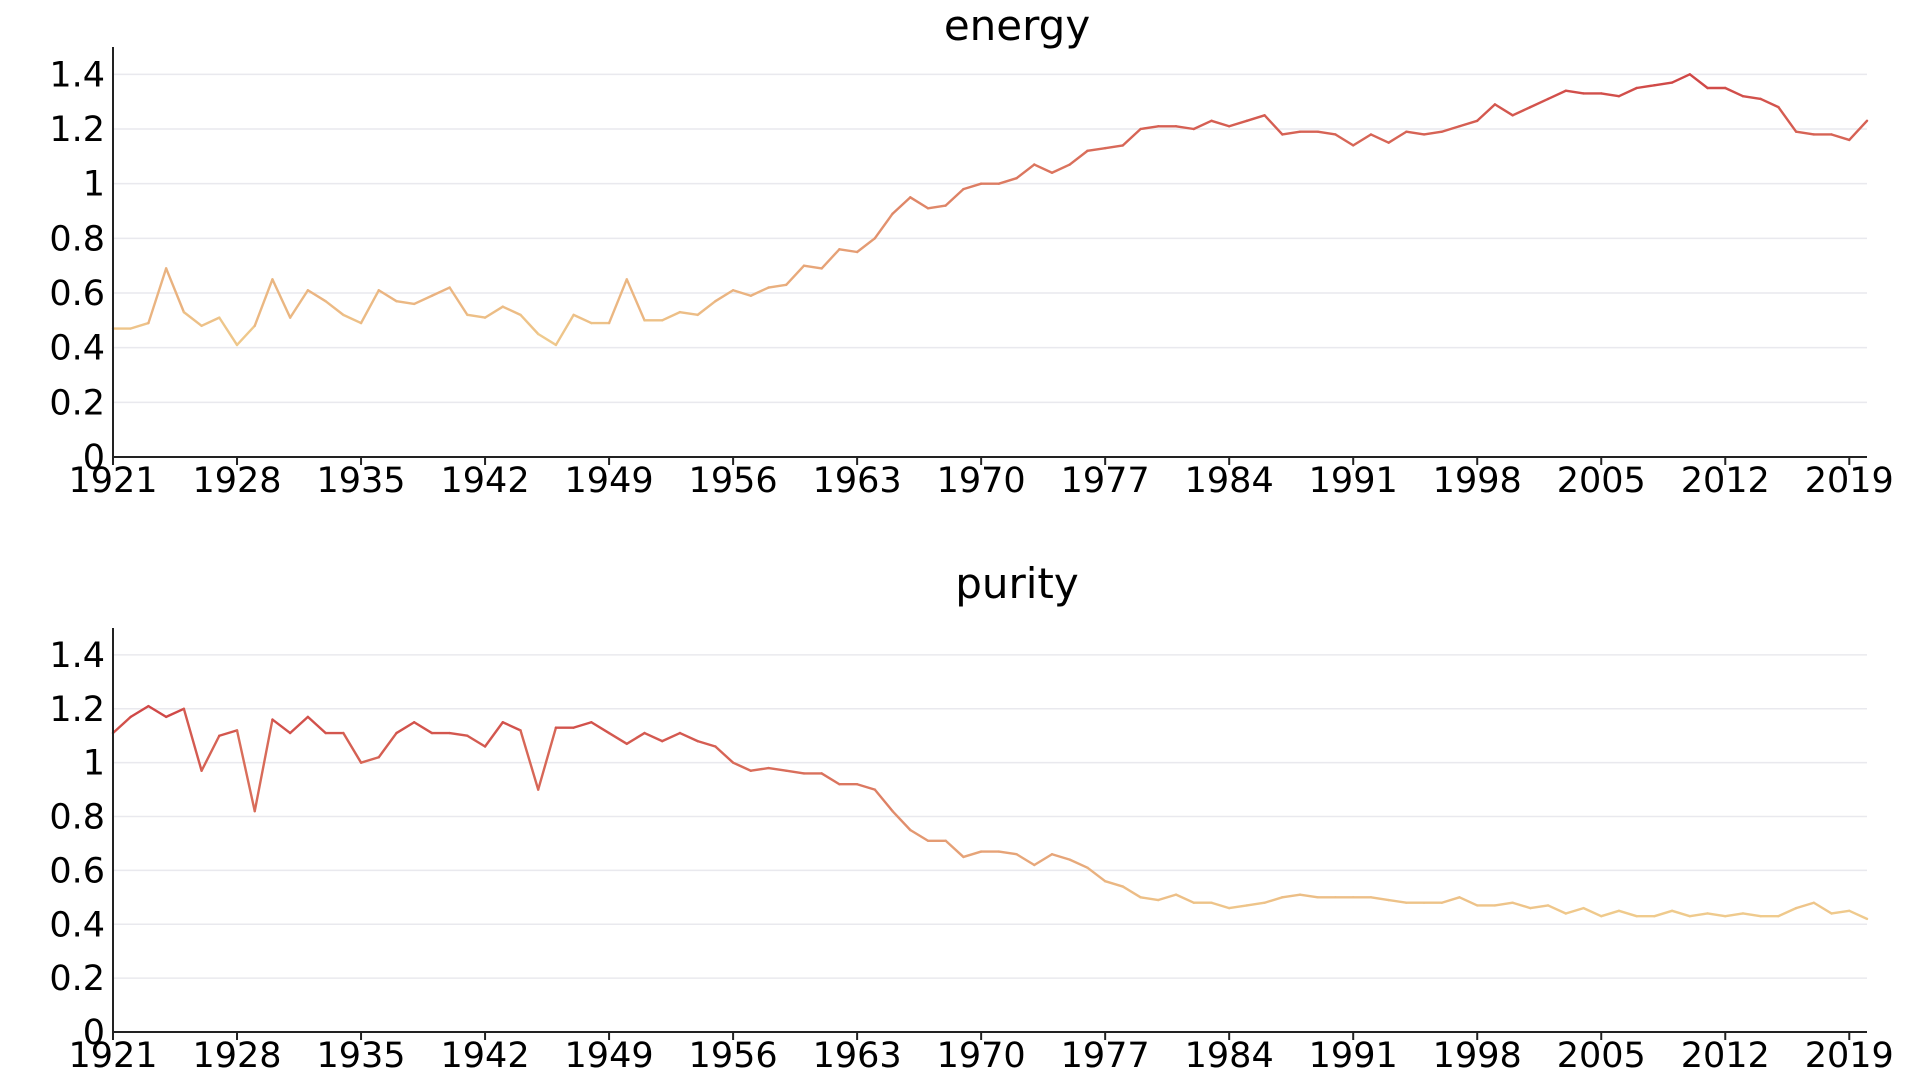 Image resolution: width=1932 pixels, height=1089 pixels. I want to click on y-tick-label-purity-6: 1.2, so click(77, 710).